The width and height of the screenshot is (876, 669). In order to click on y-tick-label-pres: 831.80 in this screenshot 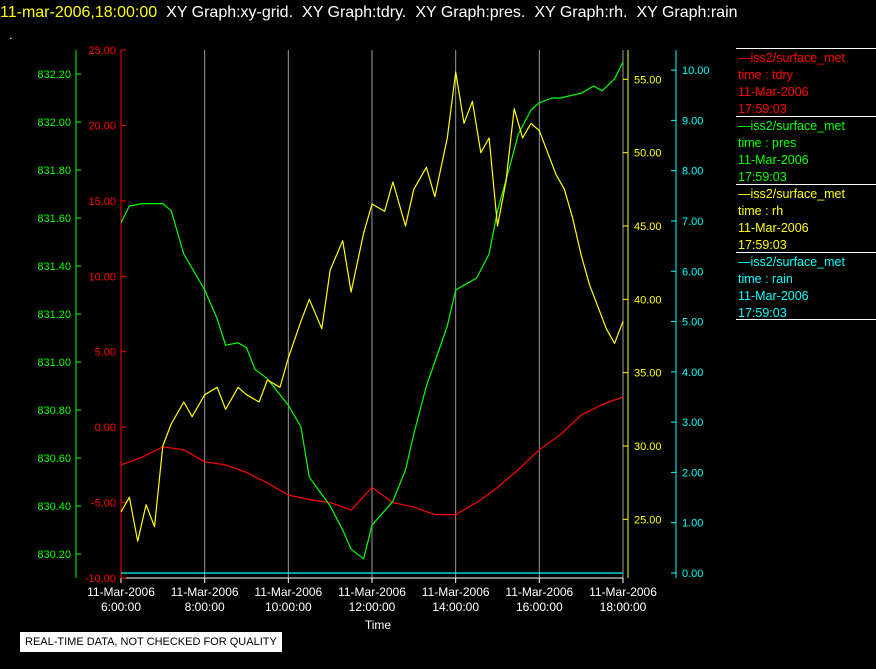, I will do `click(54, 171)`.